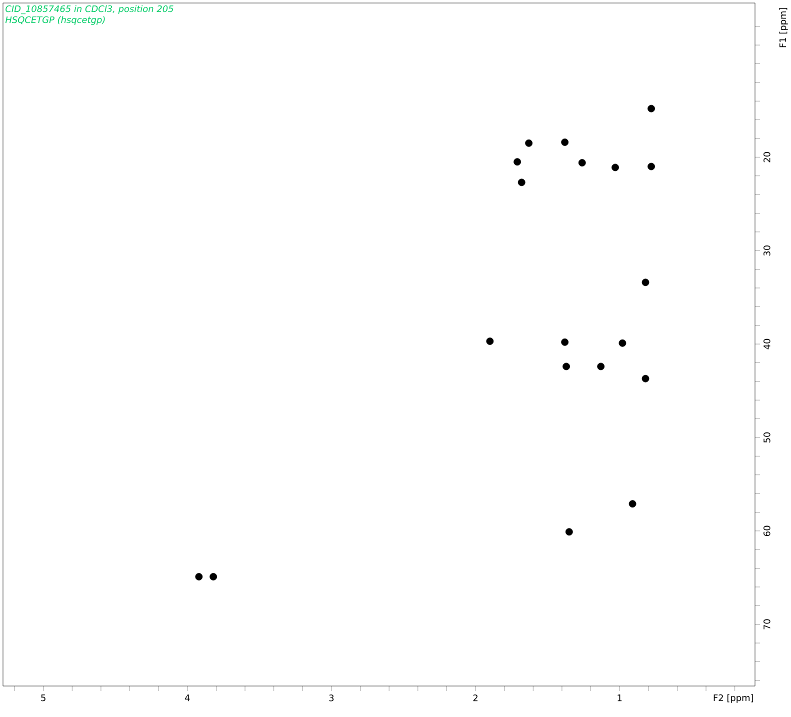 Image resolution: width=791 pixels, height=717 pixels. I want to click on y-tick-label: 60, so click(767, 531).